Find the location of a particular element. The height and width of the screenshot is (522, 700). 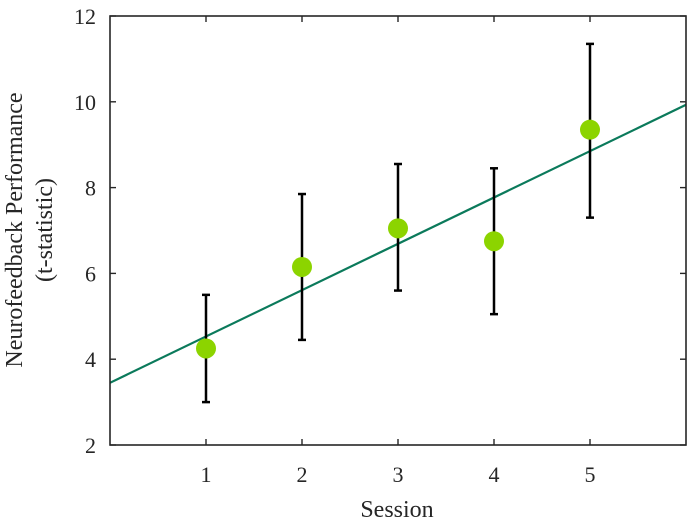

x-tick-label: 5 is located at coordinates (590, 474).